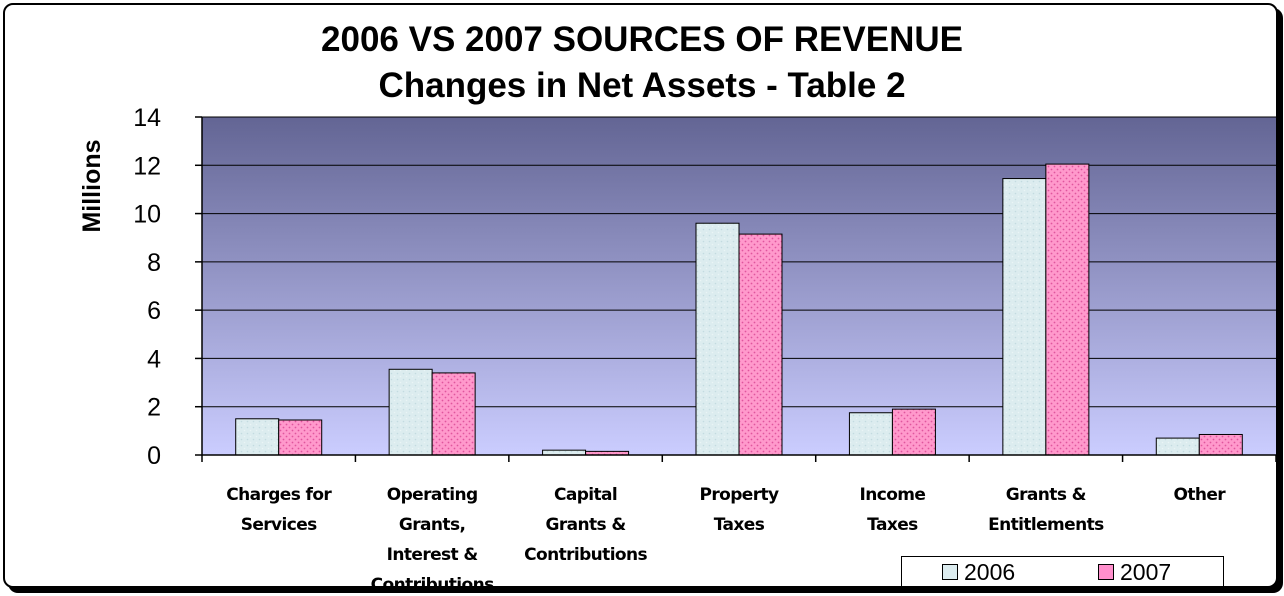 The width and height of the screenshot is (1284, 596). I want to click on category-label: Capital Grants & Contributions, so click(585, 525).